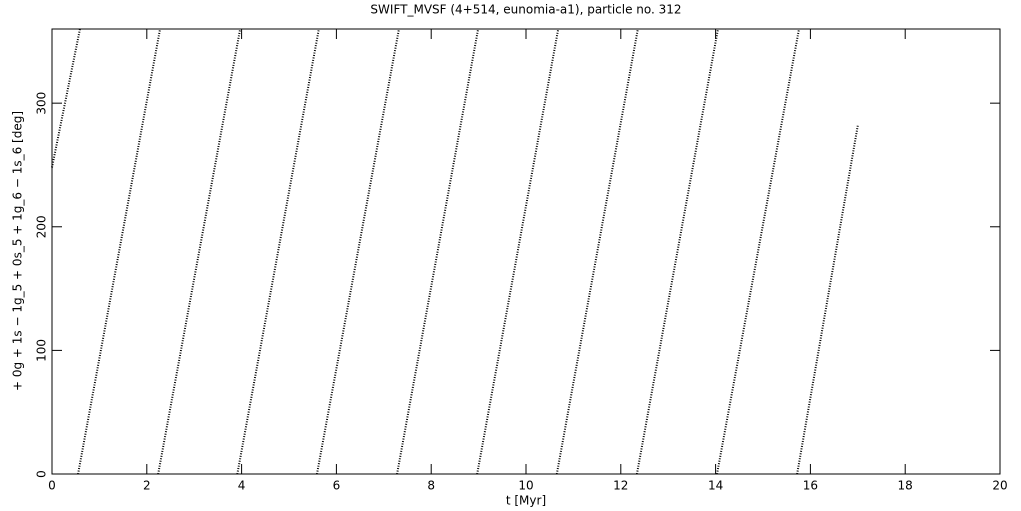 The width and height of the screenshot is (1021, 511). Describe the element at coordinates (526, 501) in the screenshot. I see `x-axis-label: t [Myr]` at that location.